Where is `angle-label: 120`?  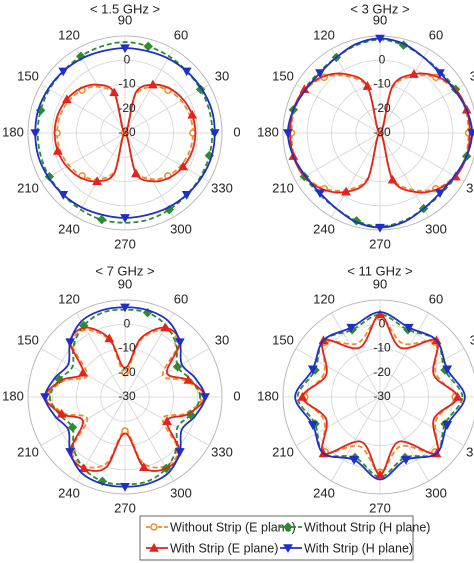 angle-label: 120 is located at coordinates (69, 34).